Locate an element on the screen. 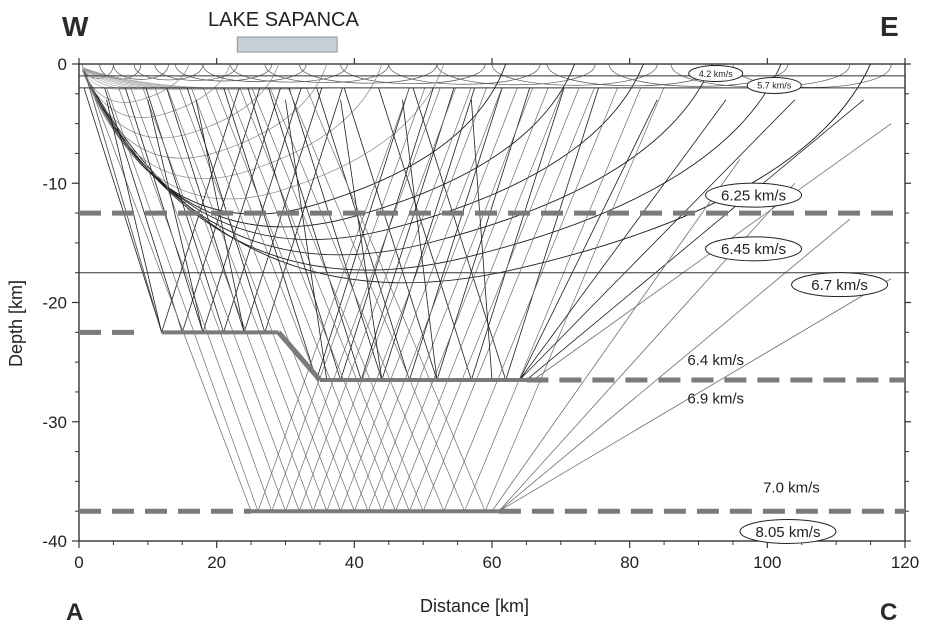 This screenshot has height=629, width=927. y-tick-label: -20 is located at coordinates (54, 303).